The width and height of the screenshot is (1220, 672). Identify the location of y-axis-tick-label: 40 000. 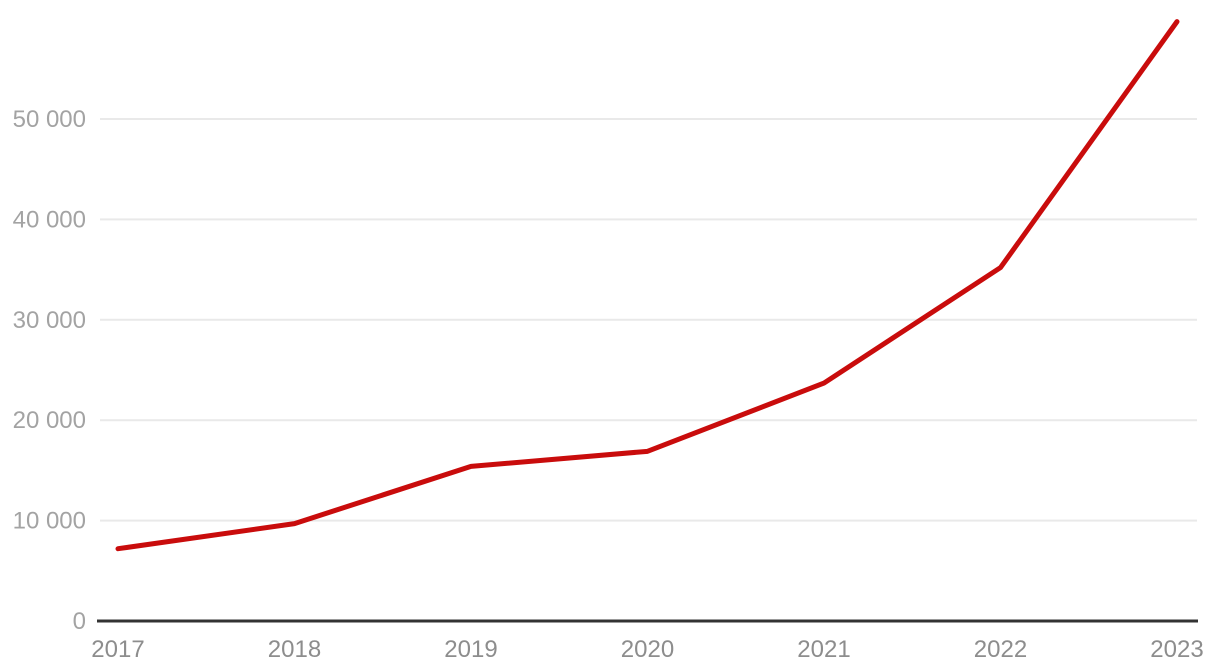
(49, 219).